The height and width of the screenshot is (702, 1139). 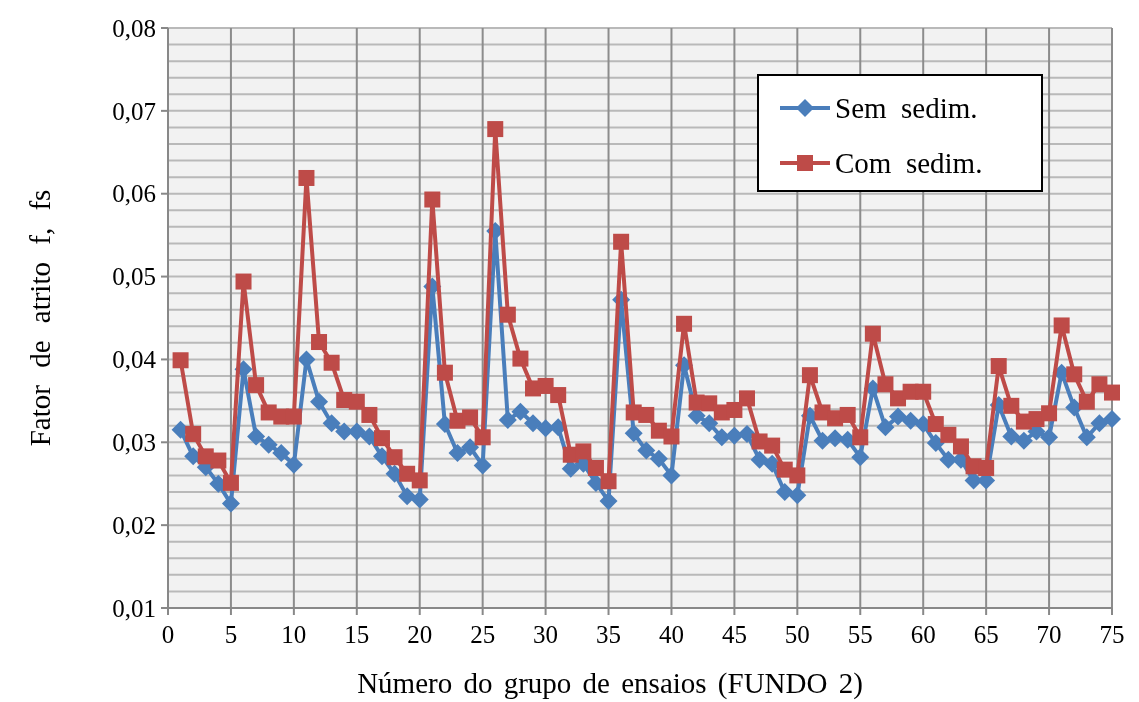 I want to click on x-tick-label: 35, so click(x=609, y=634).